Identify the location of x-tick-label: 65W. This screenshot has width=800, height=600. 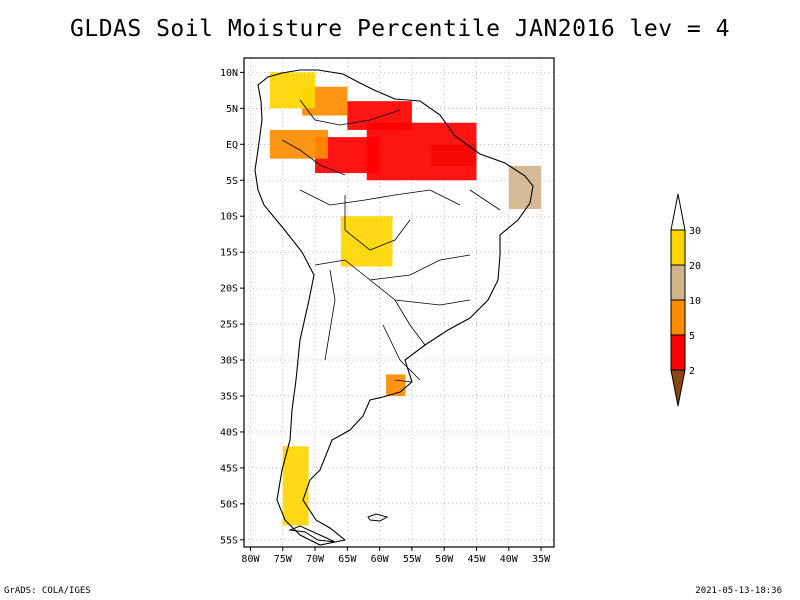
(347, 559).